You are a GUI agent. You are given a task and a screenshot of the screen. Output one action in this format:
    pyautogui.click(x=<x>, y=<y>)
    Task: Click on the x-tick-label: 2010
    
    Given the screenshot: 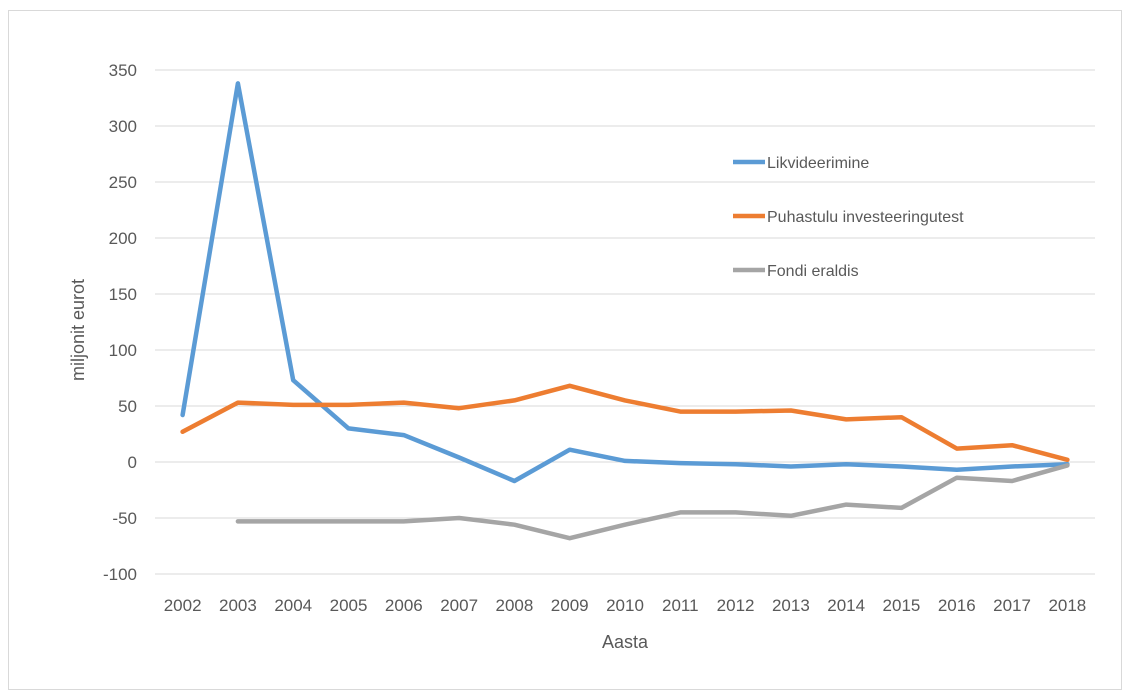 What is the action you would take?
    pyautogui.click(x=625, y=605)
    